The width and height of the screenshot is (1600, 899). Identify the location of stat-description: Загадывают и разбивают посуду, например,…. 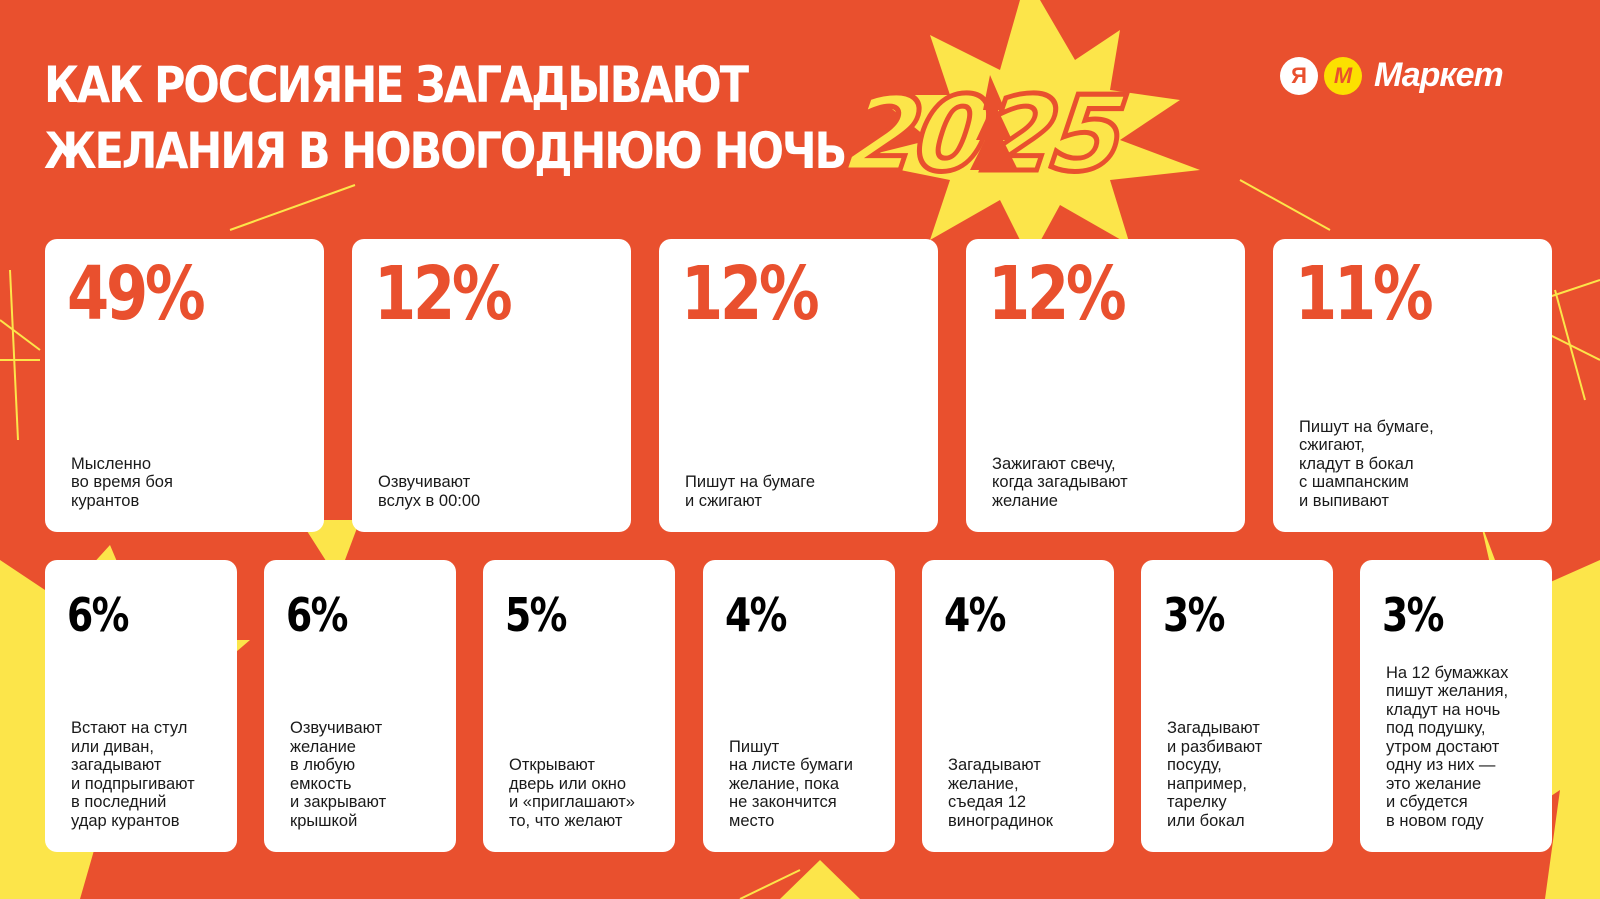
(1215, 774).